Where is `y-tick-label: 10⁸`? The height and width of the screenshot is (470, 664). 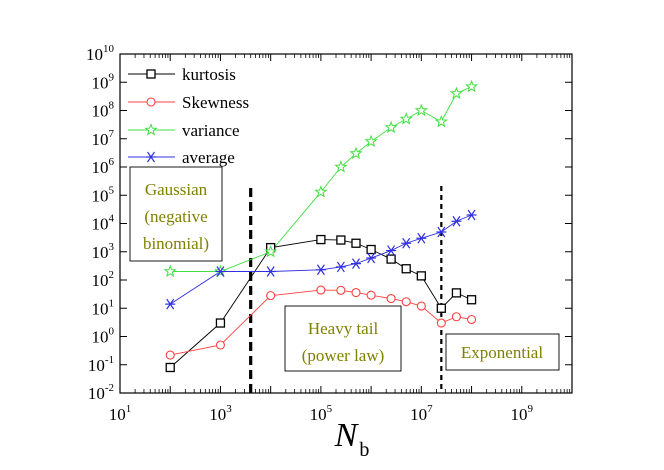 y-tick-label: 10⁸ is located at coordinates (103, 110).